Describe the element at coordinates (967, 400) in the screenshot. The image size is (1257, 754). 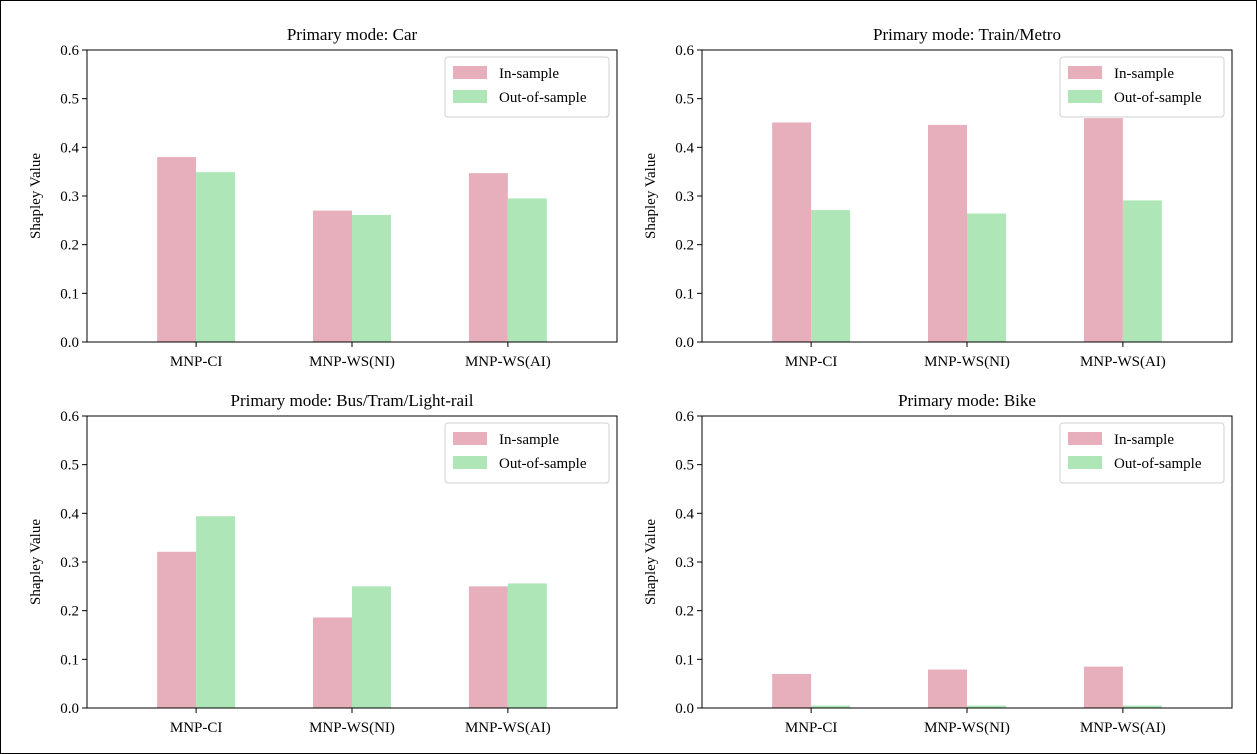
I see `chart-title: Primary mode: Bike` at that location.